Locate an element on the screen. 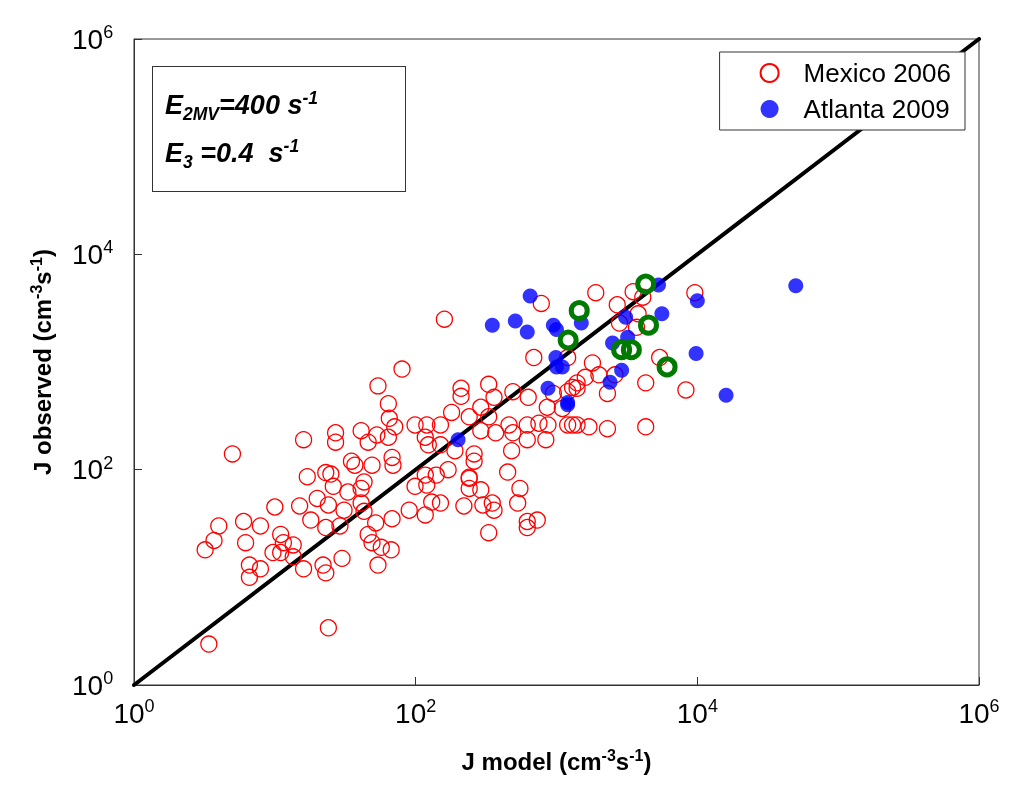 This screenshot has height=795, width=1009. legend-label: Mexico 2006 is located at coordinates (877, 73).